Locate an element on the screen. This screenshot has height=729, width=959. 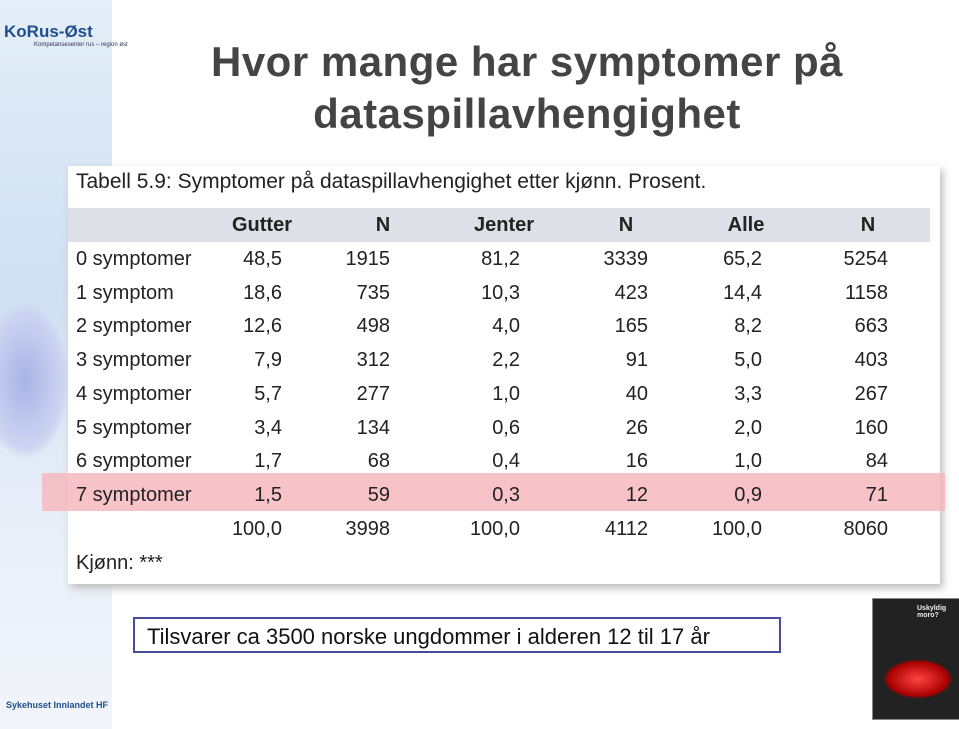
table-cell: 5 symptomer is located at coordinates (134, 427).